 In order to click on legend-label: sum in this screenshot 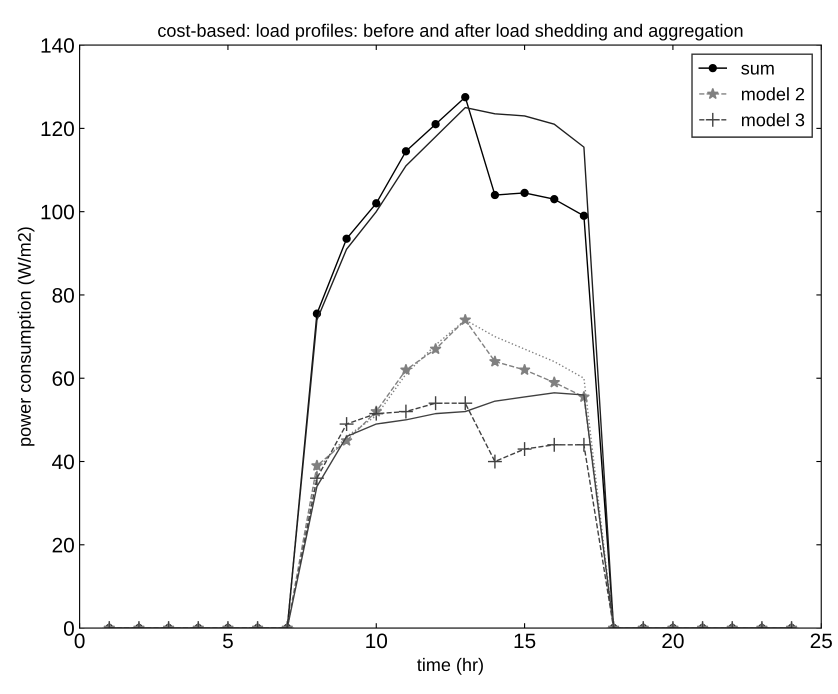, I will do `click(757, 69)`.